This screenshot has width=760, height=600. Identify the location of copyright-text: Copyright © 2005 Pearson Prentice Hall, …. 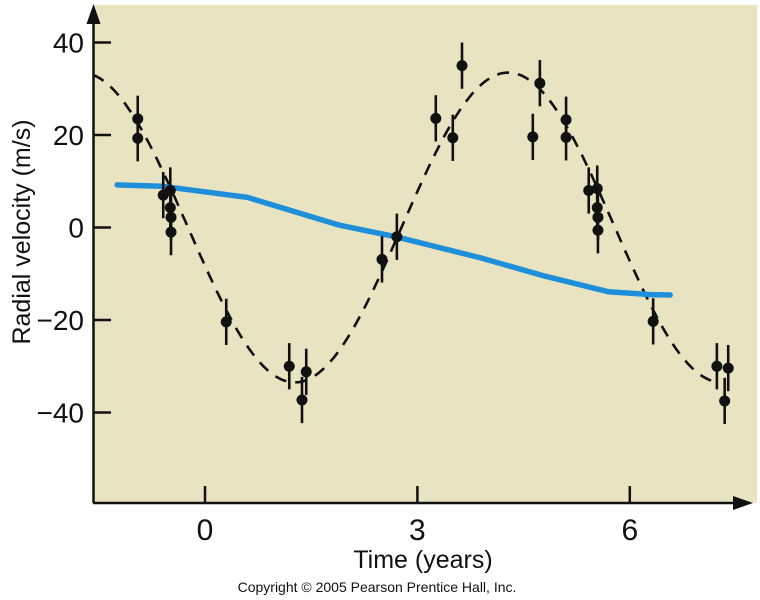
(377, 587).